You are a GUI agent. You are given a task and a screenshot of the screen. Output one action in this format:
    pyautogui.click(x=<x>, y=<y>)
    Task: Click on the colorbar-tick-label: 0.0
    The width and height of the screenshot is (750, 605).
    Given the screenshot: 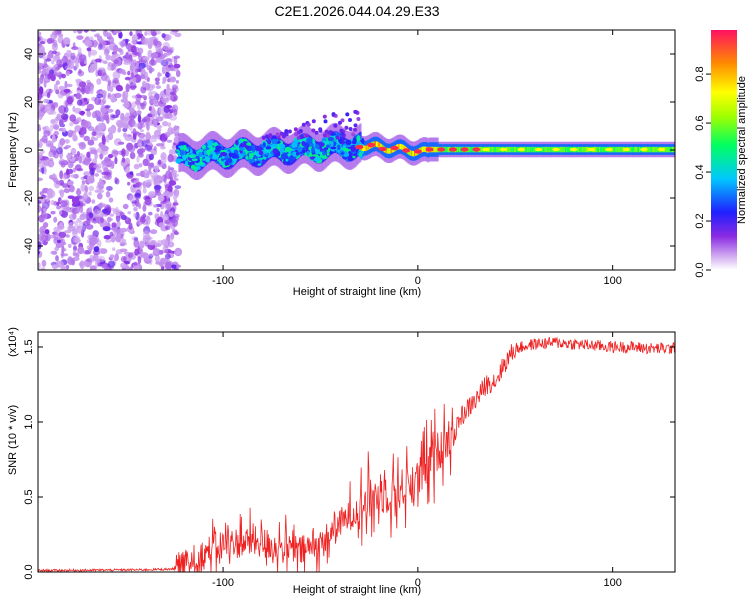 What is the action you would take?
    pyautogui.click(x=700, y=269)
    